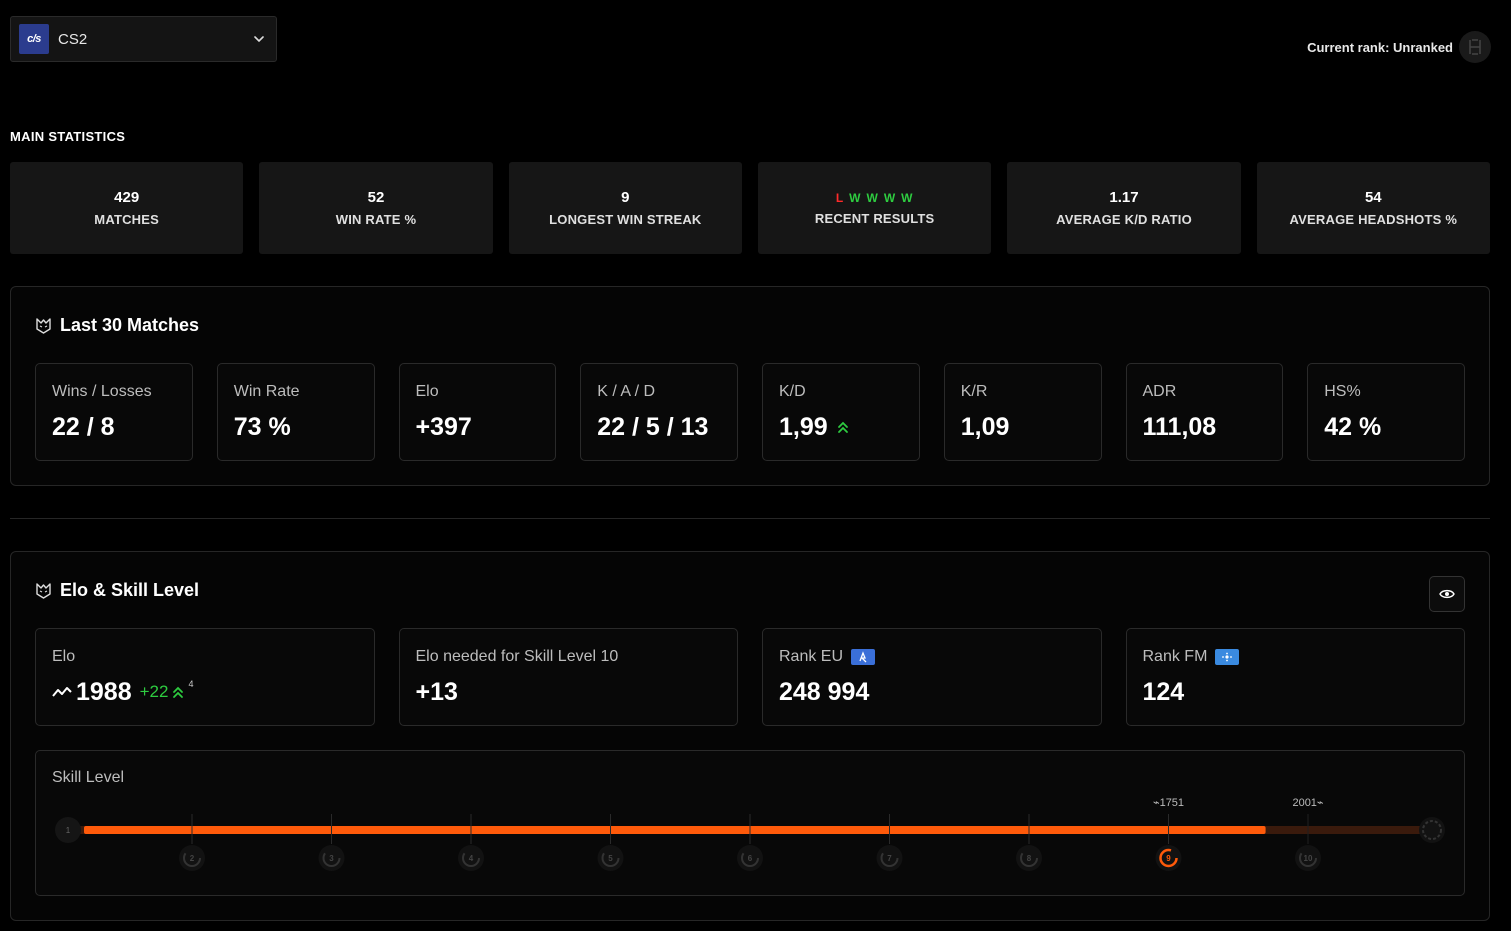  Describe the element at coordinates (43, 326) in the screenshot. I see `faceit-wolf-icon` at that location.